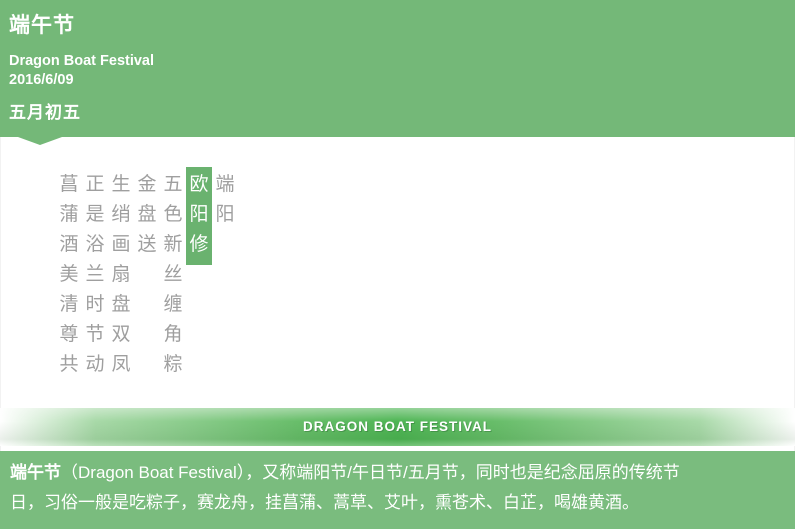  I want to click on poem-column: 正是浴兰时节动, so click(95, 275).